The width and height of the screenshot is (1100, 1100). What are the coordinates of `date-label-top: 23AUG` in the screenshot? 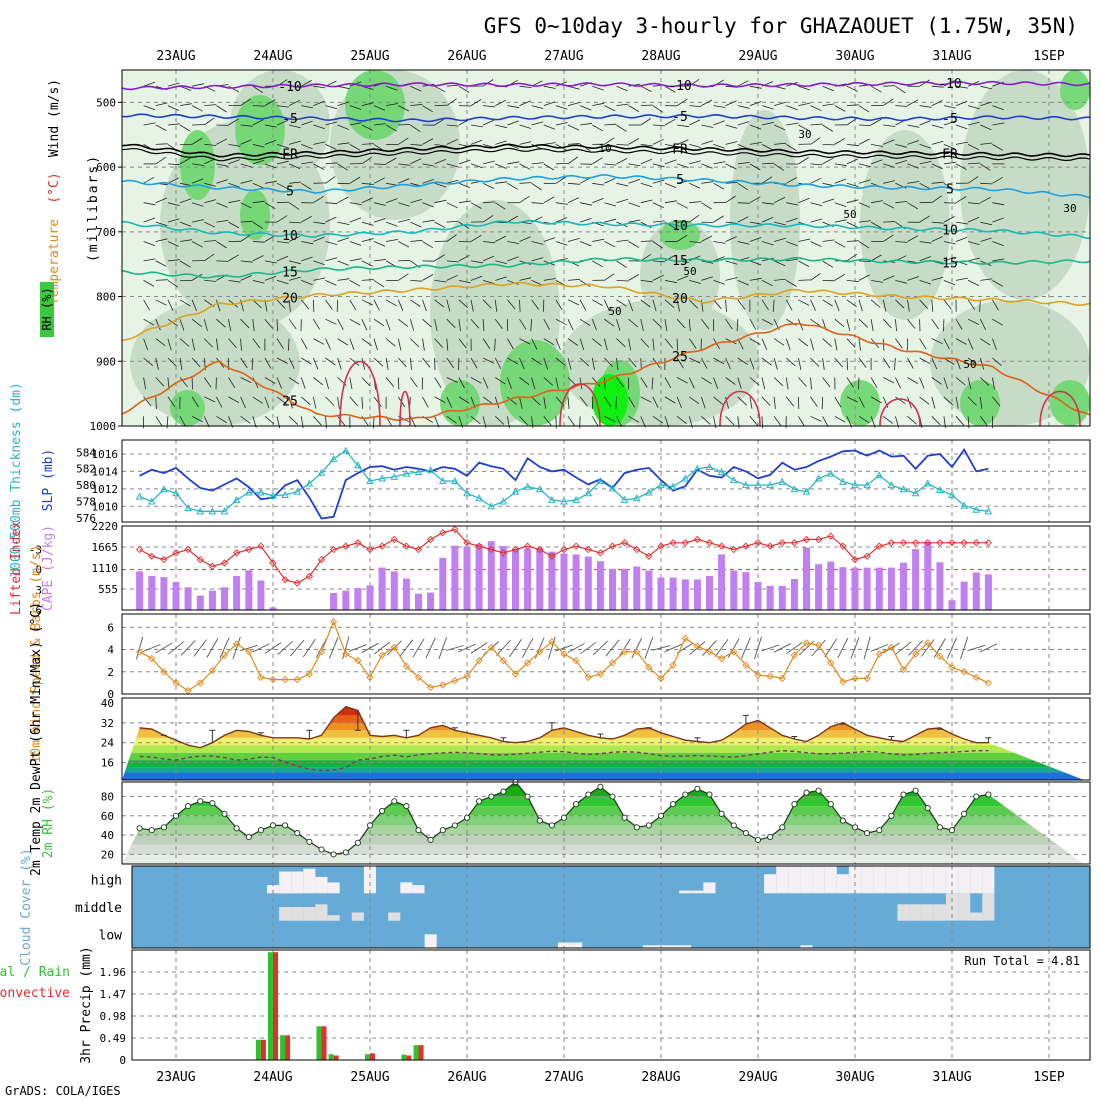 It's located at (175, 56).